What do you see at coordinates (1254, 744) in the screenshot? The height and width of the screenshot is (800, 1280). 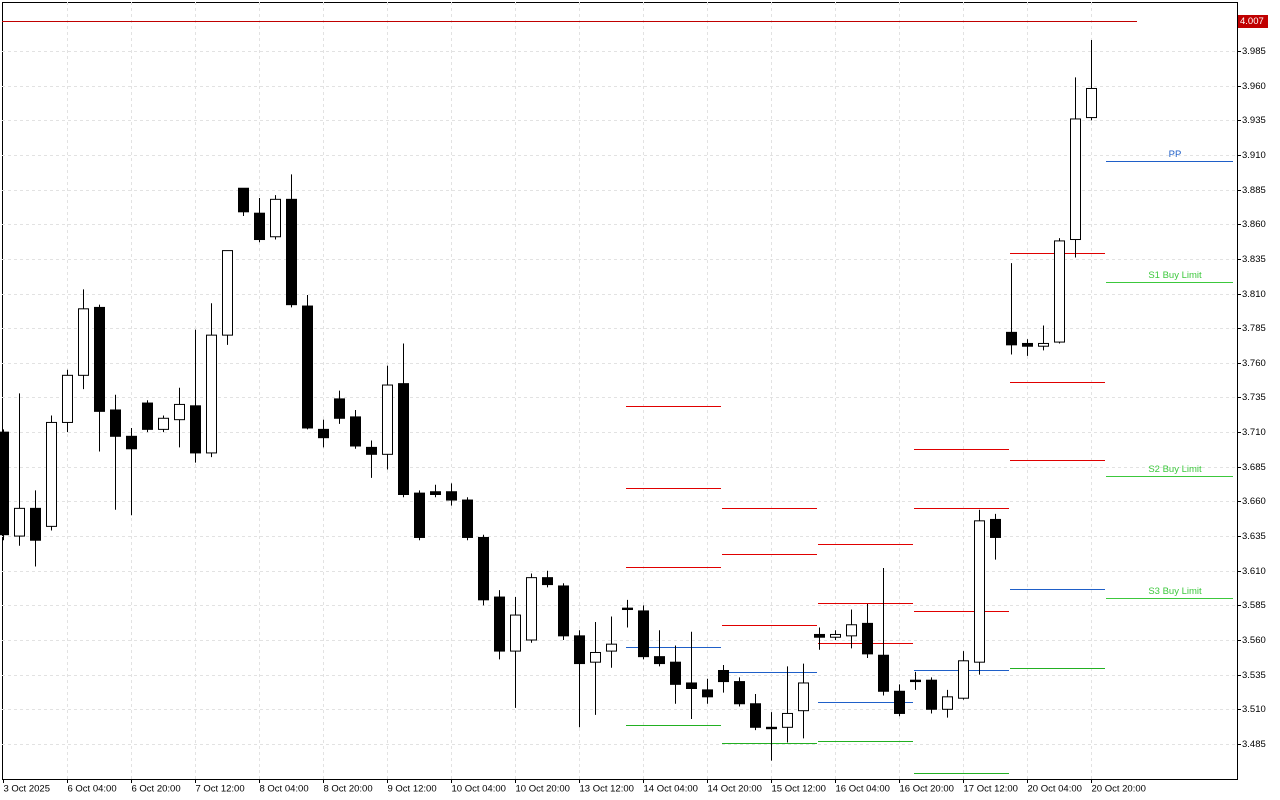 I see `y-tick-label: 3.485` at bounding box center [1254, 744].